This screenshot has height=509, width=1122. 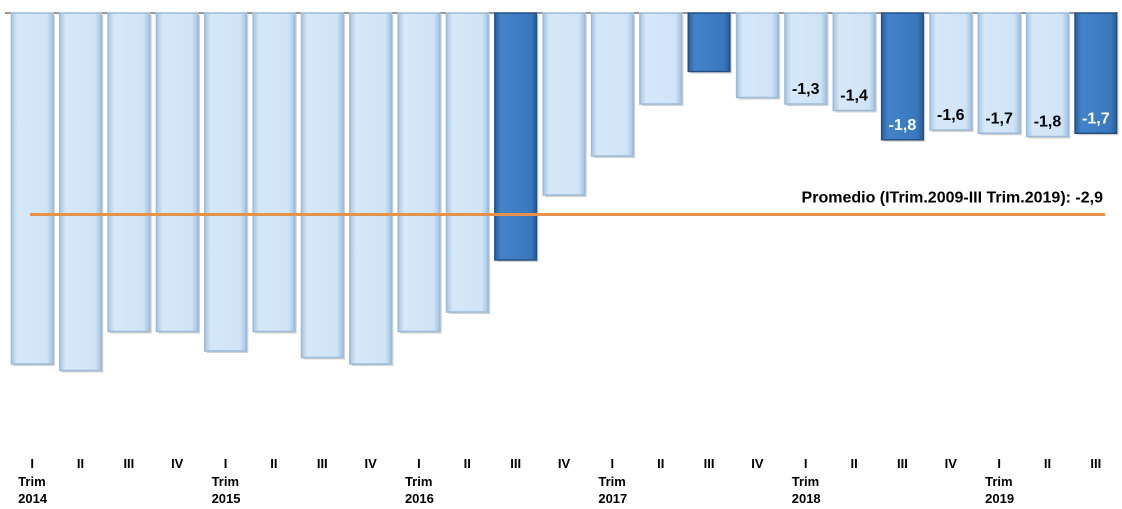 What do you see at coordinates (999, 498) in the screenshot?
I see `year-tick-label: 2019` at bounding box center [999, 498].